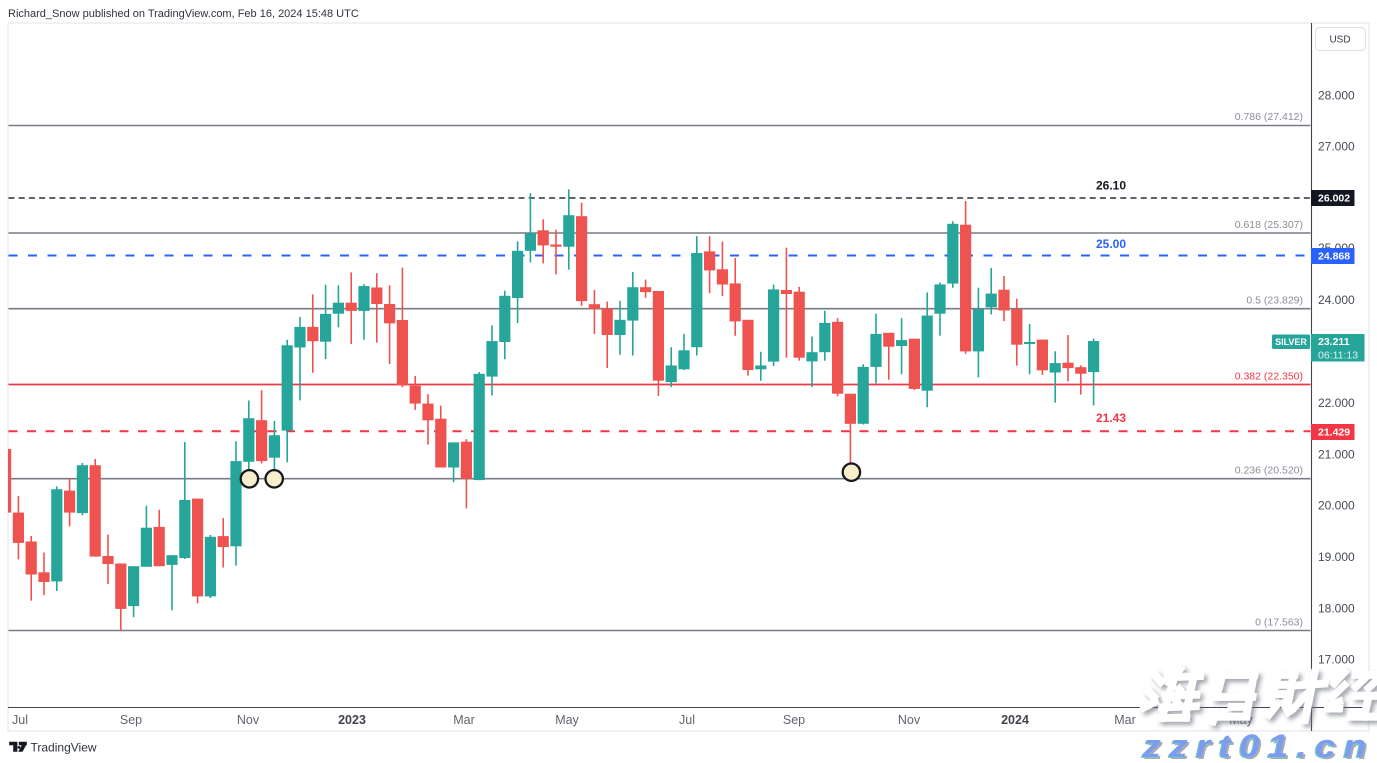 This screenshot has width=1377, height=763. Describe the element at coordinates (1269, 117) in the screenshot. I see `svg-text: 0.786 (27.412)` at that location.